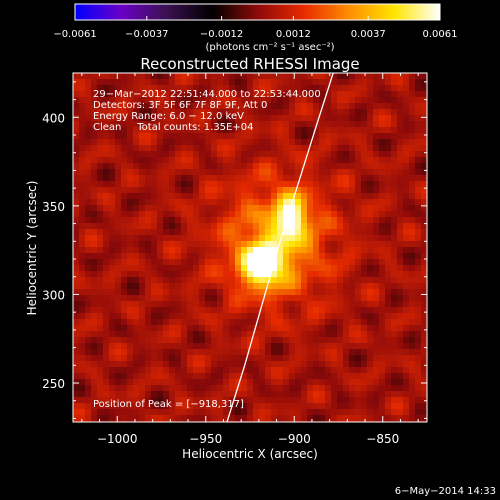 The image size is (500, 500). Describe the element at coordinates (74, 34) in the screenshot. I see `colorbar-tick-label: −0.0061` at that location.